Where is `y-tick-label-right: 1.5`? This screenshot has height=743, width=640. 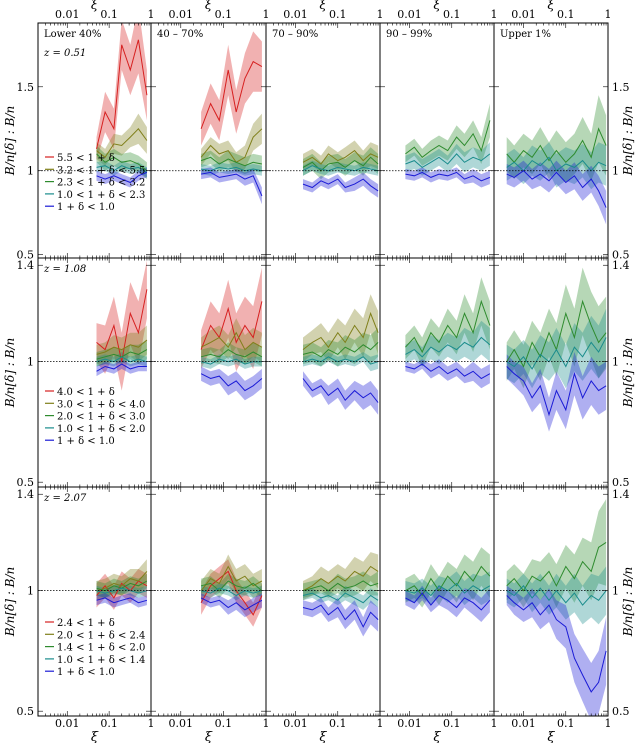 y-tick-label-right: 1.5 is located at coordinates (621, 87).